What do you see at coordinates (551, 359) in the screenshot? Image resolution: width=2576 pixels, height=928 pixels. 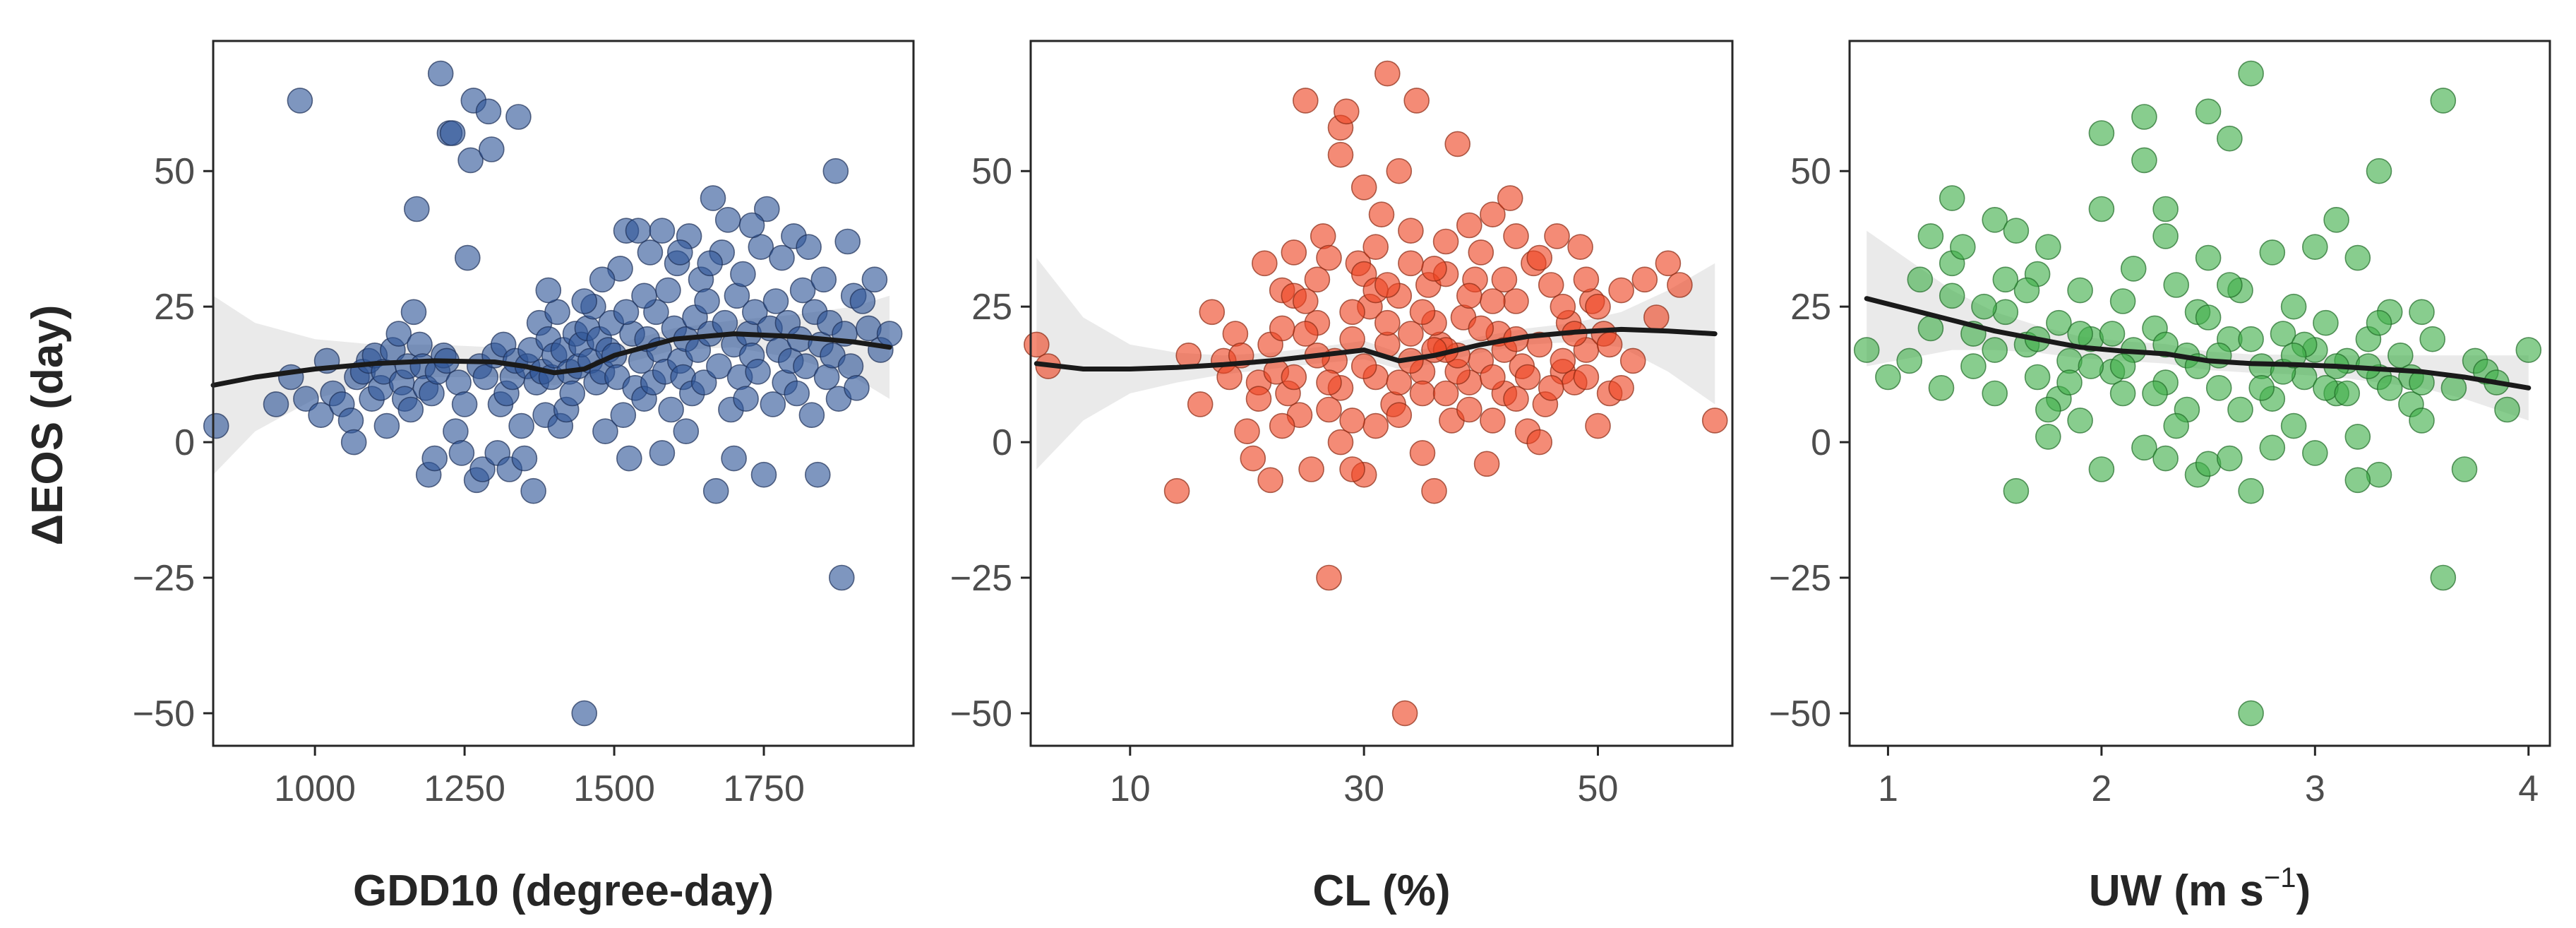 I see `smooth-fit-line` at bounding box center [551, 359].